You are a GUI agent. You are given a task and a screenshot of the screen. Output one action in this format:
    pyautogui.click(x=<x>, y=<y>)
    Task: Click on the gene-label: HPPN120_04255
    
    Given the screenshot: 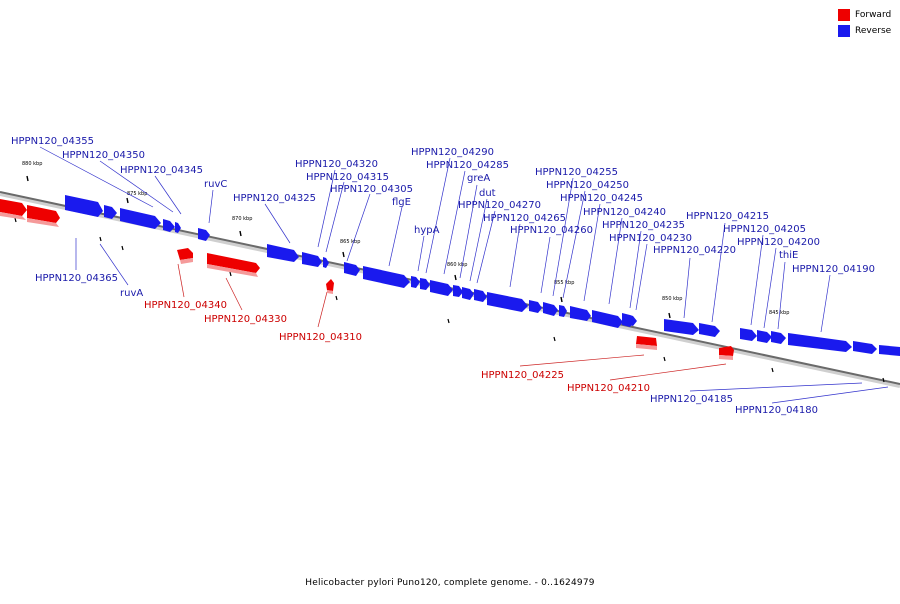 What is the action you would take?
    pyautogui.click(x=576, y=172)
    